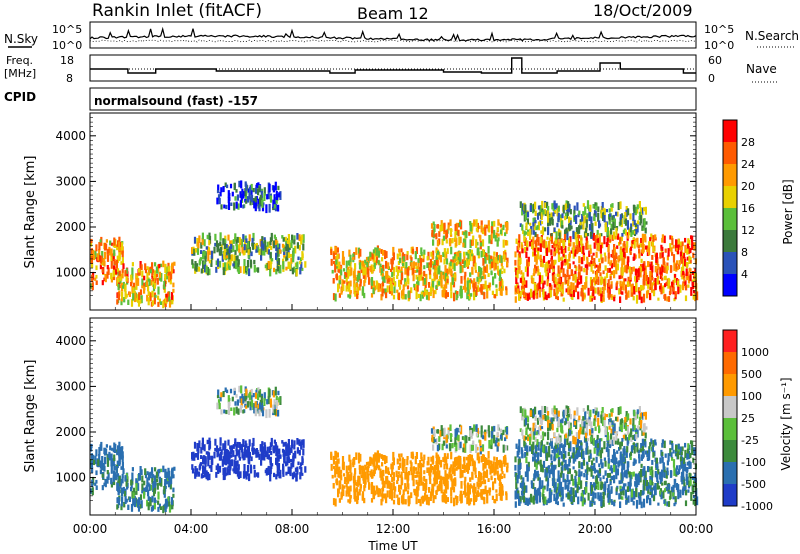  What do you see at coordinates (730, 153) in the screenshot?
I see `colorbar-segment` at bounding box center [730, 153].